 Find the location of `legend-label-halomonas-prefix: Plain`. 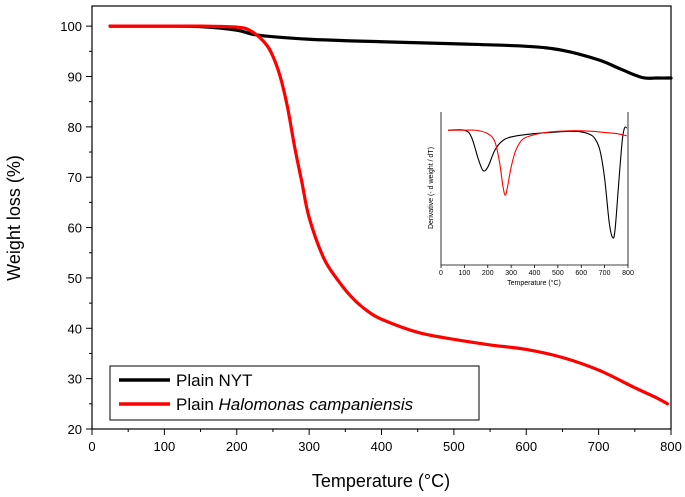

legend-label-halomonas-prefix: Plain is located at coordinates (197, 404).